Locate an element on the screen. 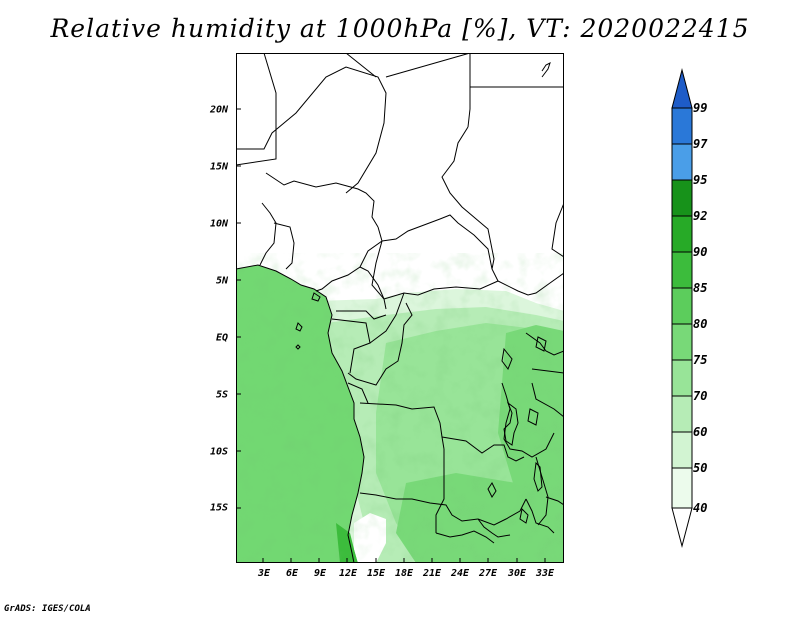 The width and height of the screenshot is (800, 618). lon-label: 18E is located at coordinates (404, 573).